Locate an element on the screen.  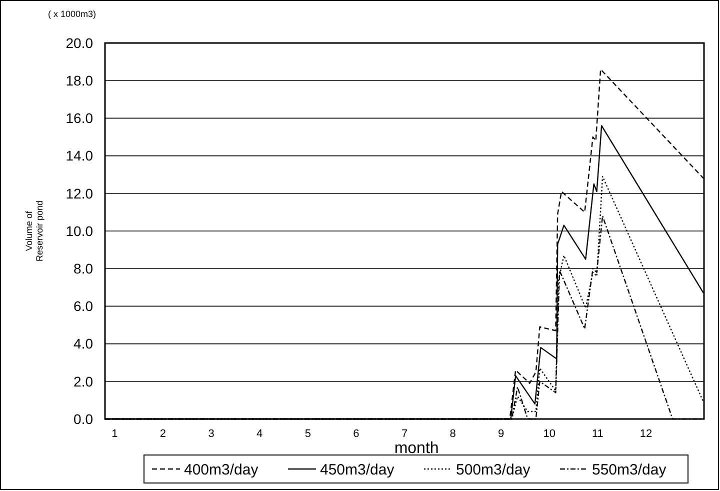
x-tick-label: 1 is located at coordinates (115, 434).